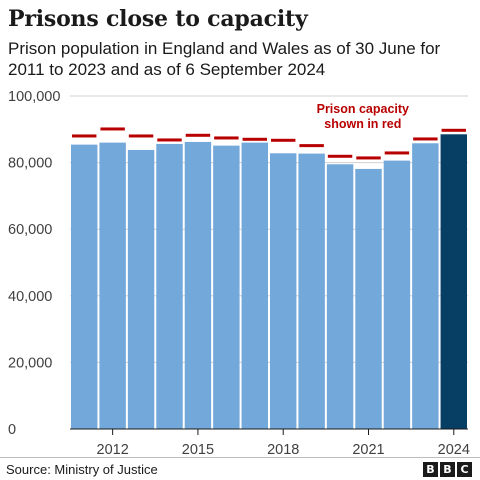 This screenshot has height=480, width=480. What do you see at coordinates (363, 109) in the screenshot?
I see `capacity-annotation: Prison capacity` at bounding box center [363, 109].